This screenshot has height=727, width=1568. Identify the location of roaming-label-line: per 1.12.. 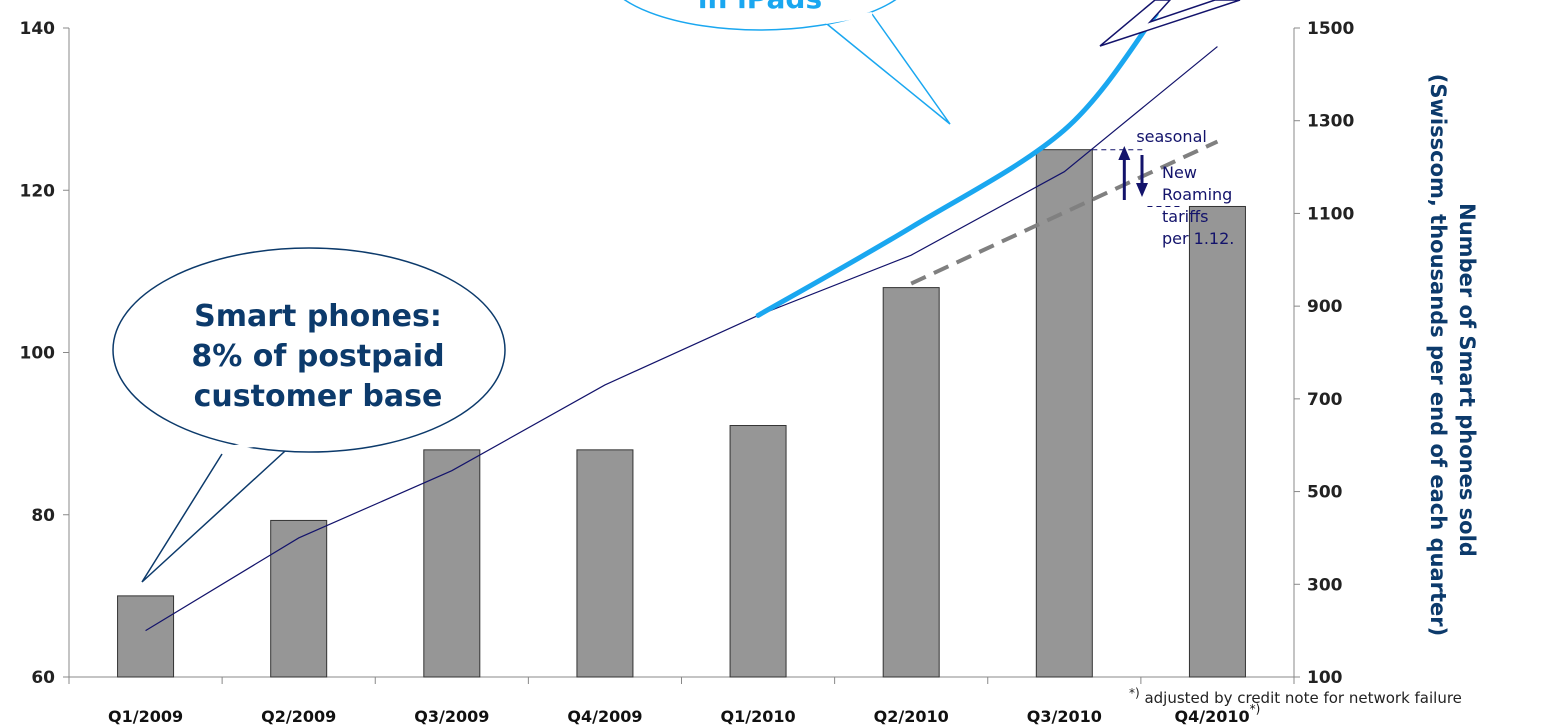
(1198, 238).